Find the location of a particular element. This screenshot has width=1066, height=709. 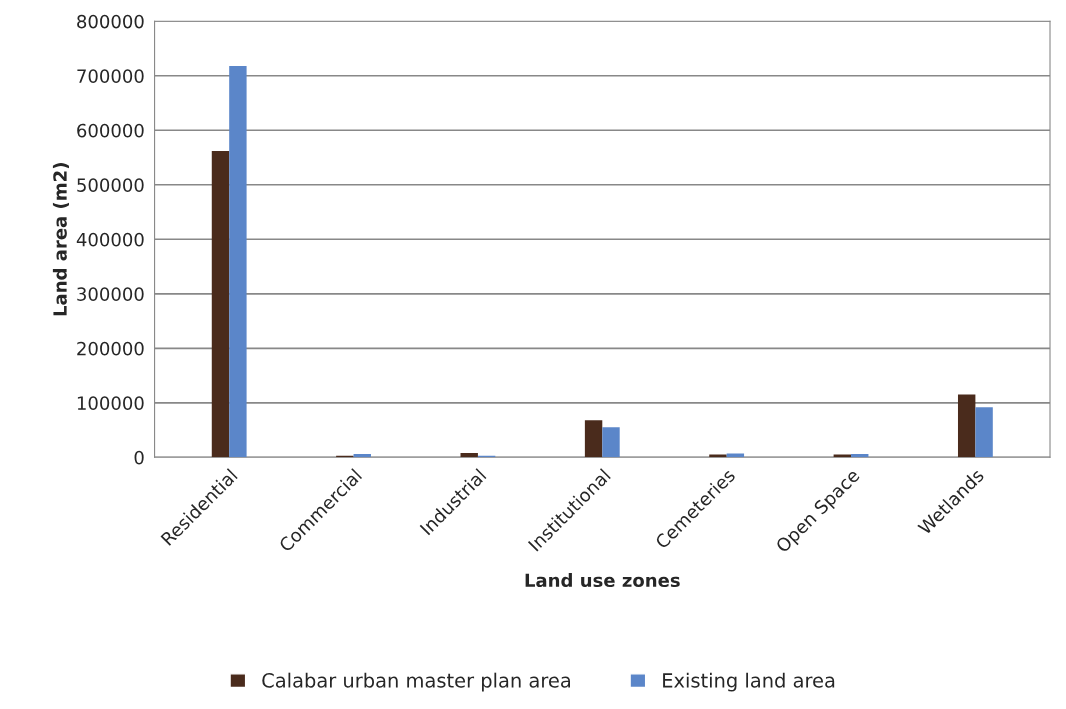

legend-label: Calabar urban master plan area is located at coordinates (416, 682).